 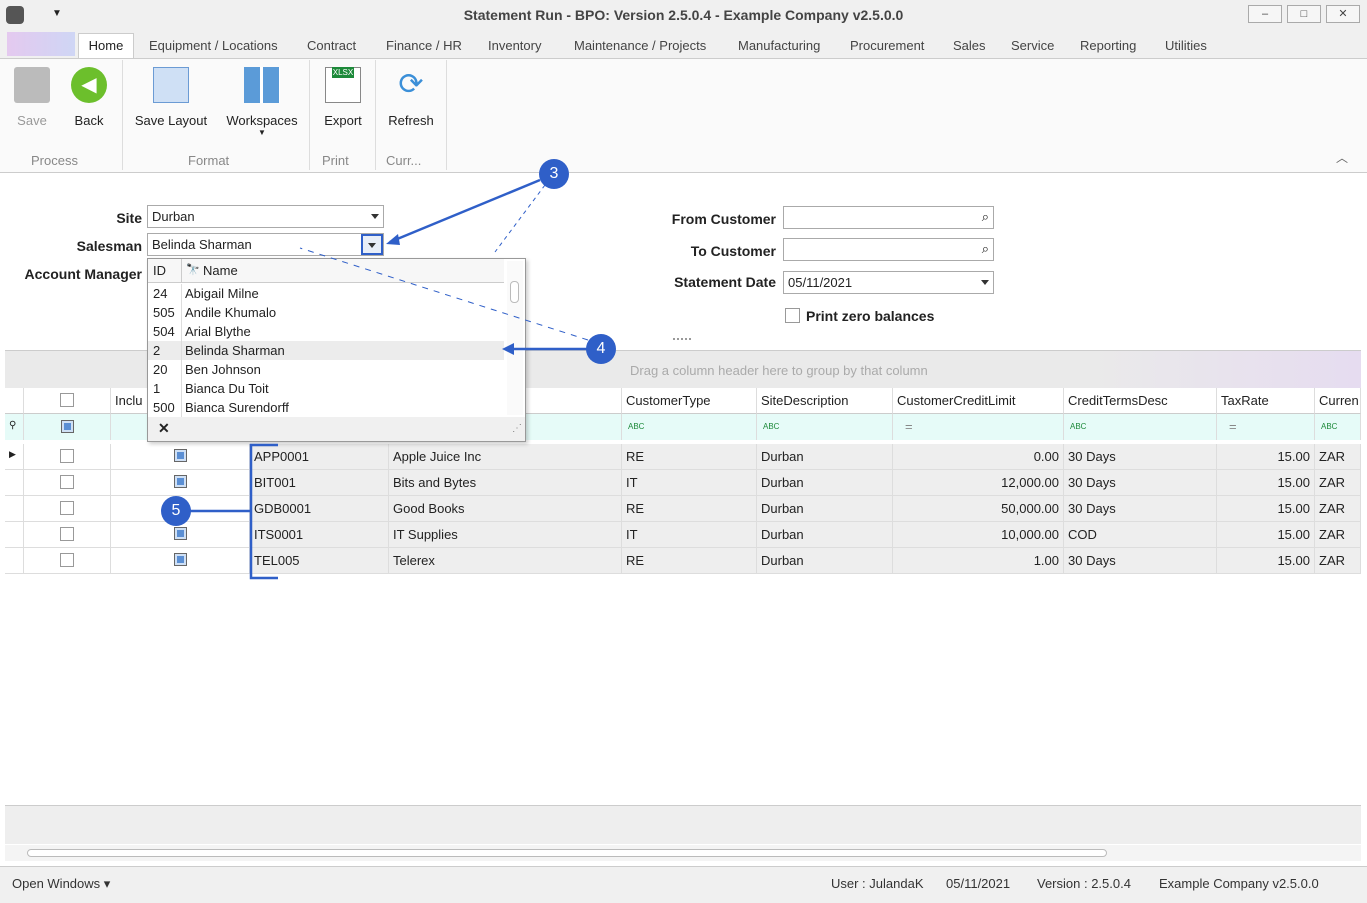 I want to click on tab-sales: Sales, so click(x=969, y=45).